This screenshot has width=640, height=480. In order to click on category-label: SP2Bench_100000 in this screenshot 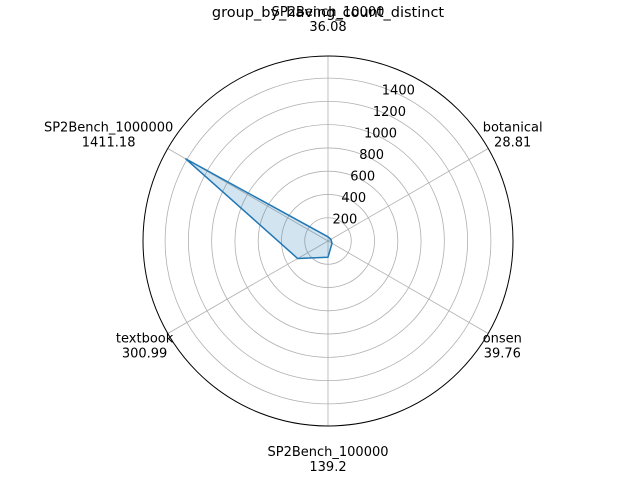, I will do `click(327, 452)`.